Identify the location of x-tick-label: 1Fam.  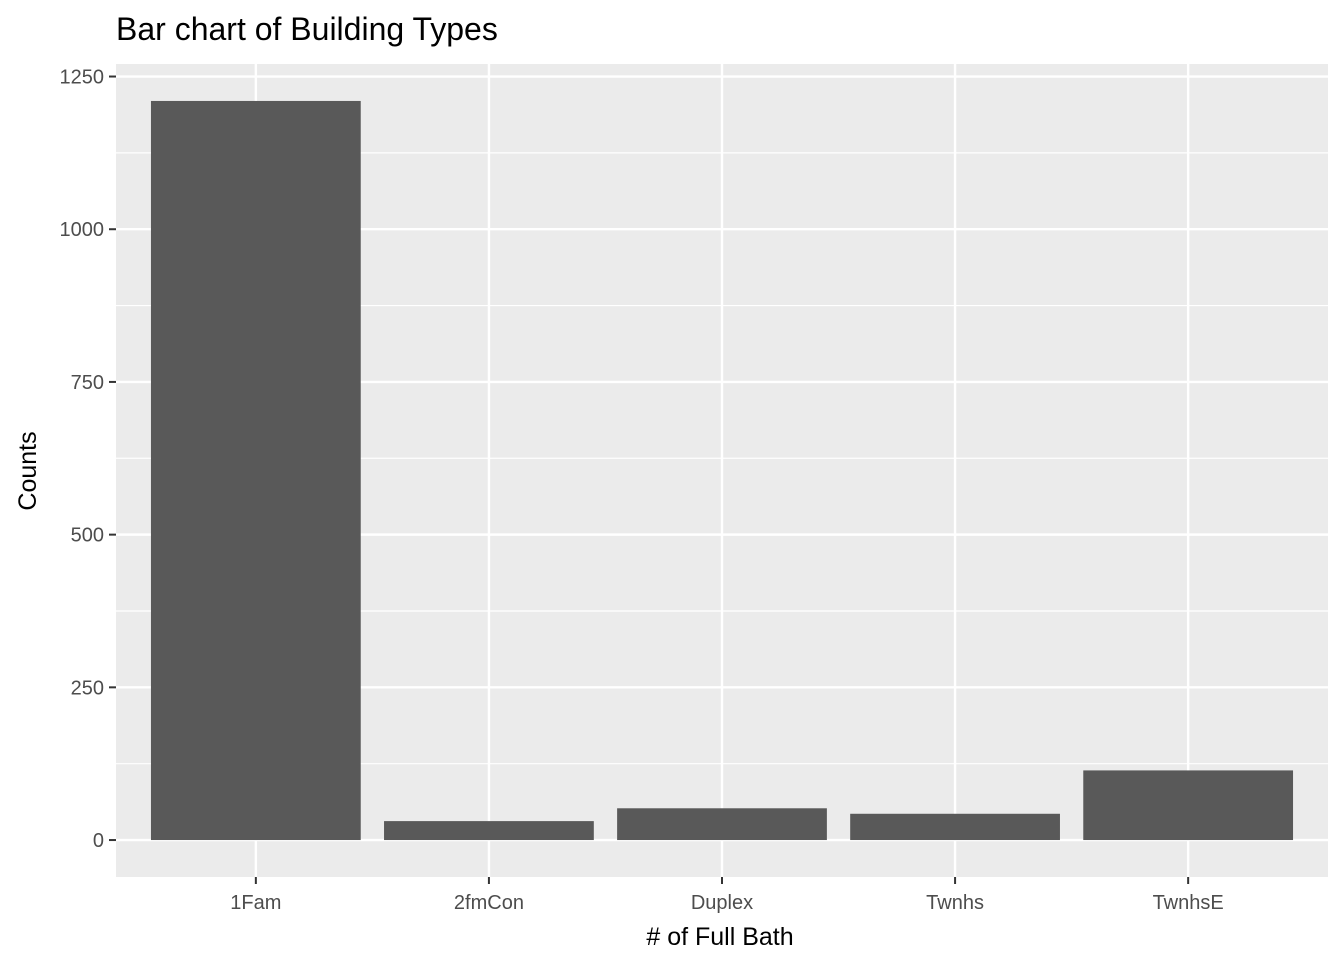
(255, 903).